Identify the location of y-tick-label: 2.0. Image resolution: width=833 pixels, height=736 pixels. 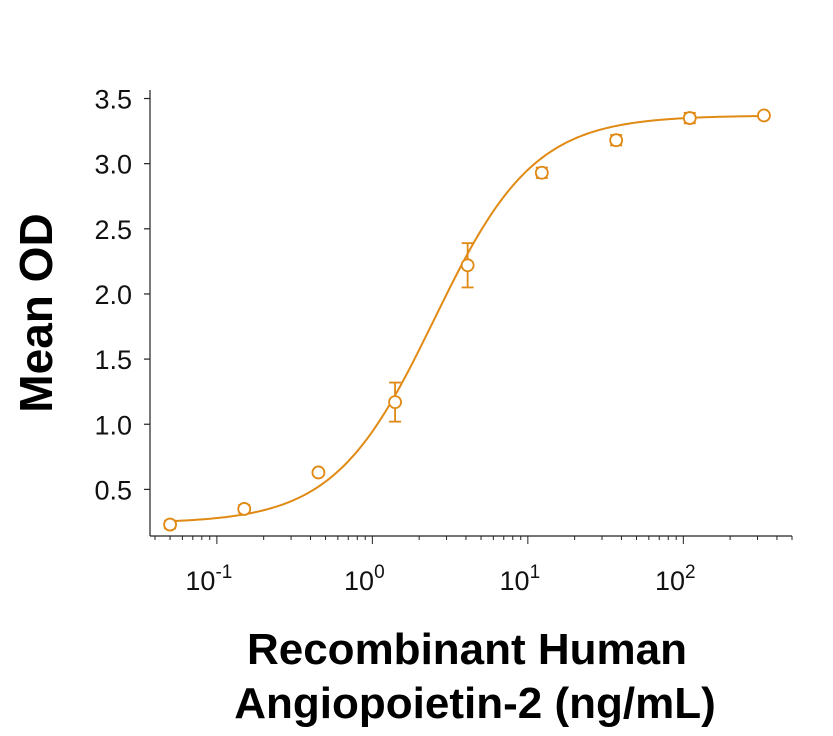
(113, 295).